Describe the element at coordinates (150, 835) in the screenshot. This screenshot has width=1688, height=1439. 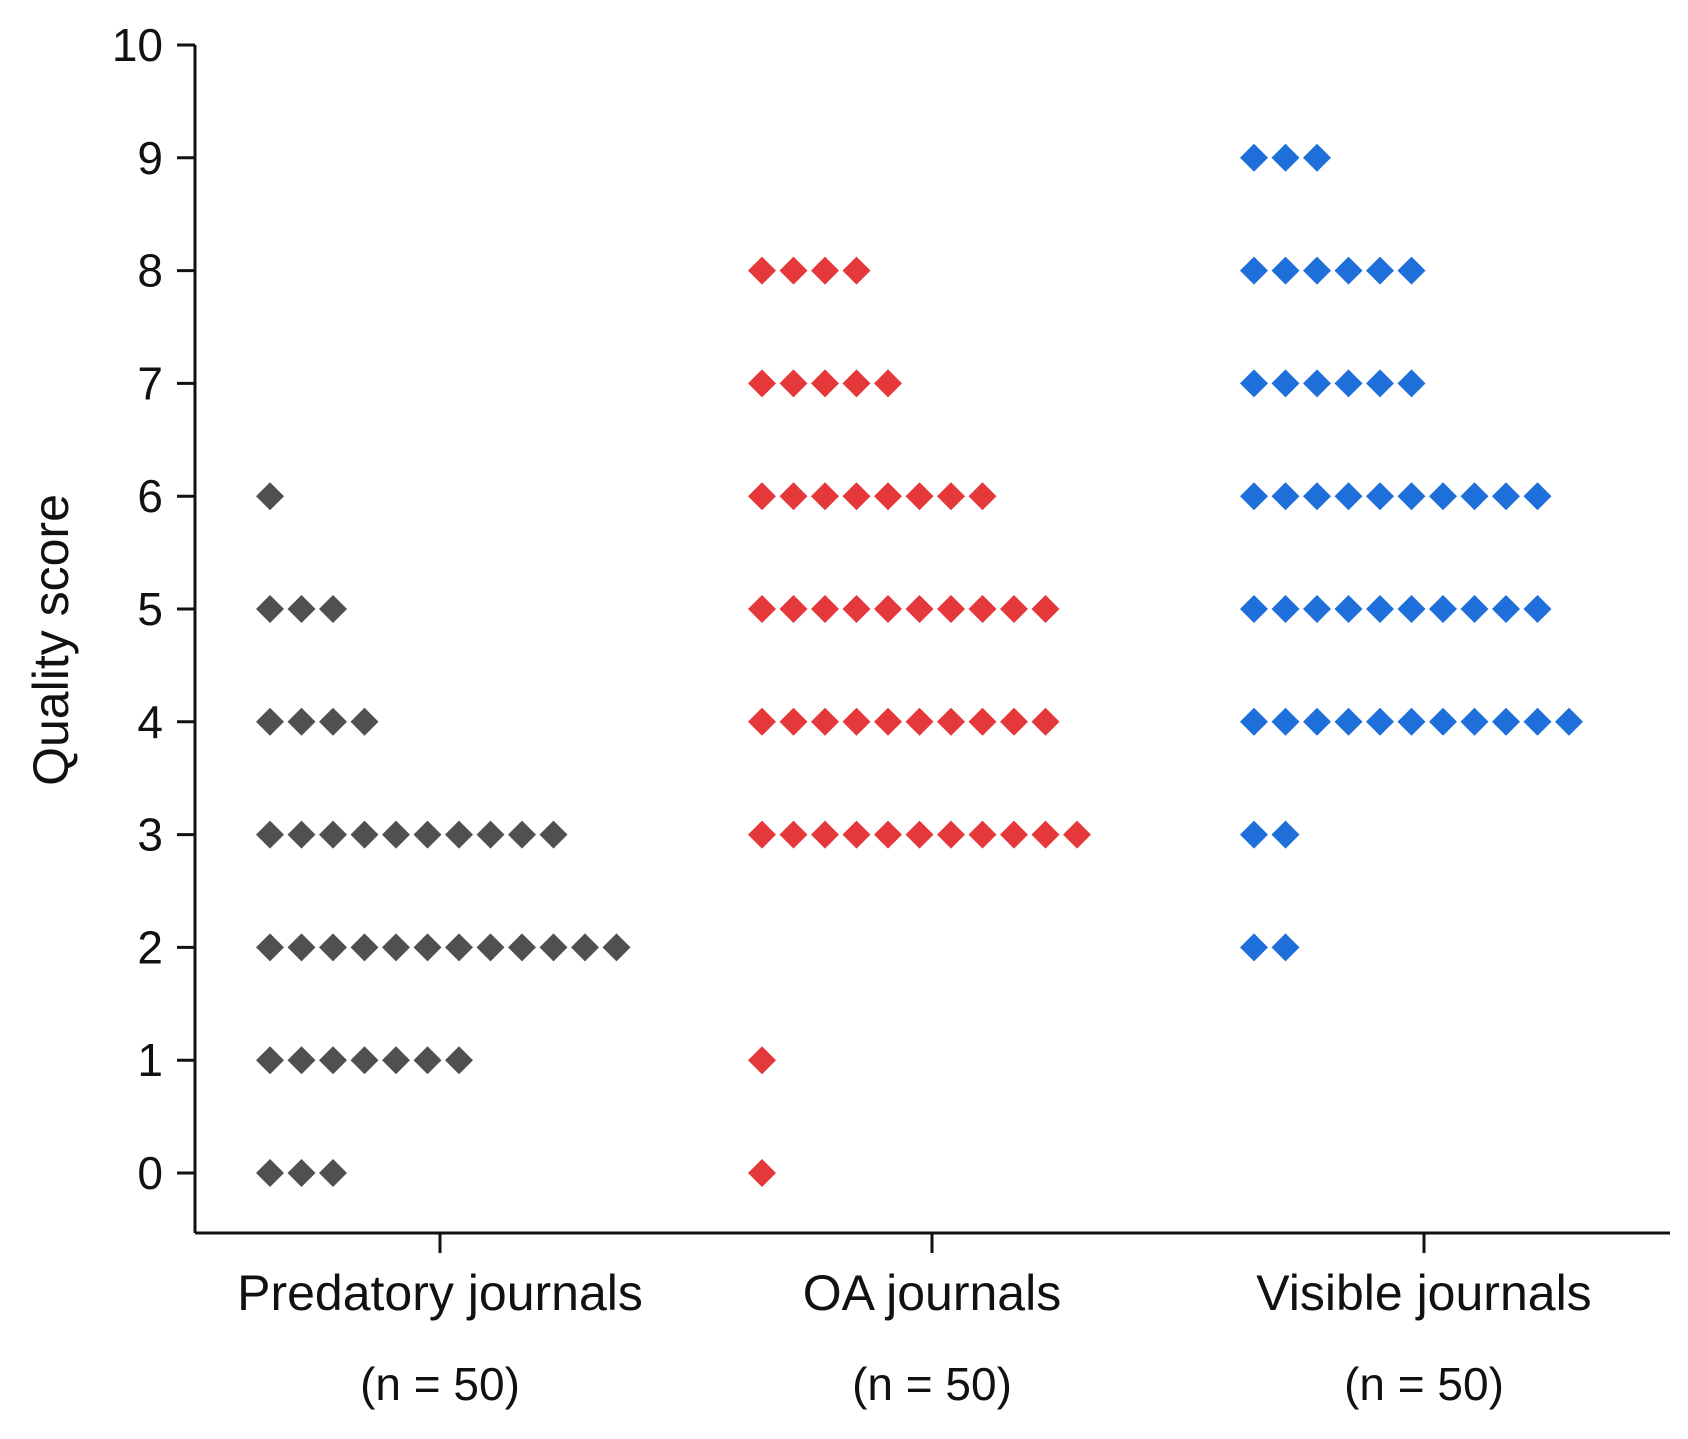
I see `y-tick-label: 3` at that location.